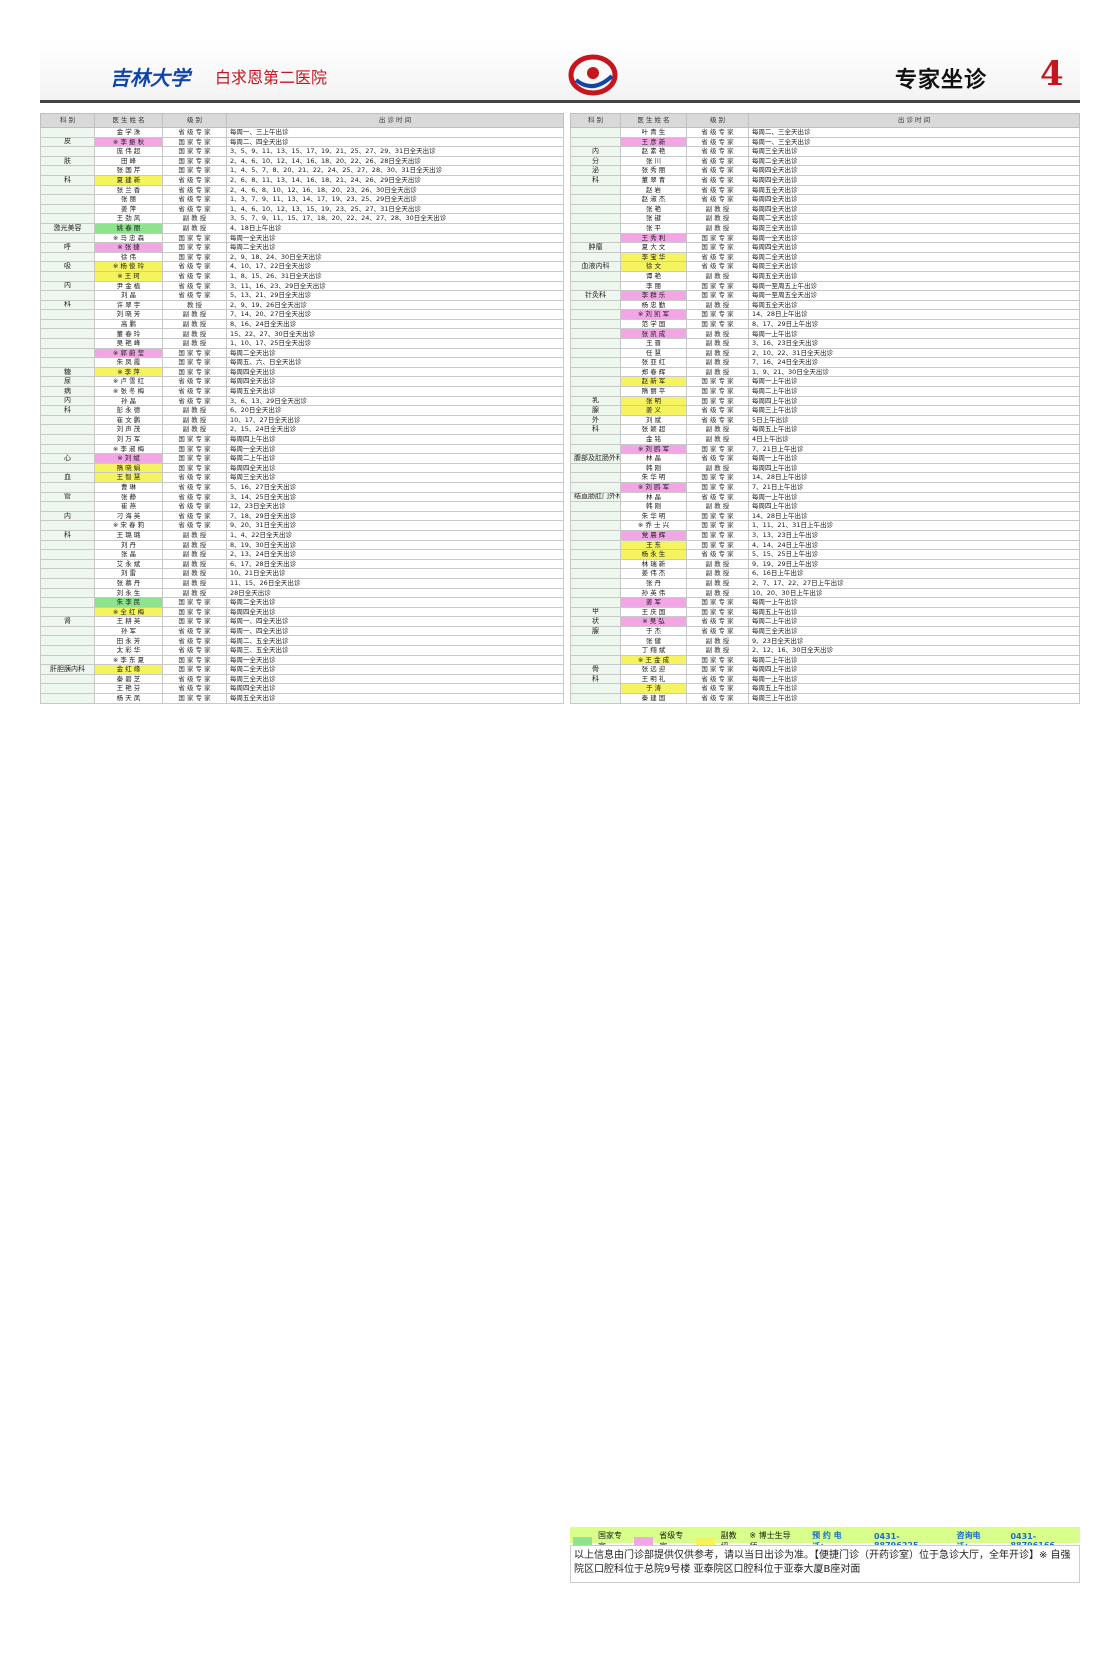 The image size is (1119, 1661). Describe the element at coordinates (128, 679) in the screenshot. I see `doctor-cell: 秦 碧 芝` at that location.